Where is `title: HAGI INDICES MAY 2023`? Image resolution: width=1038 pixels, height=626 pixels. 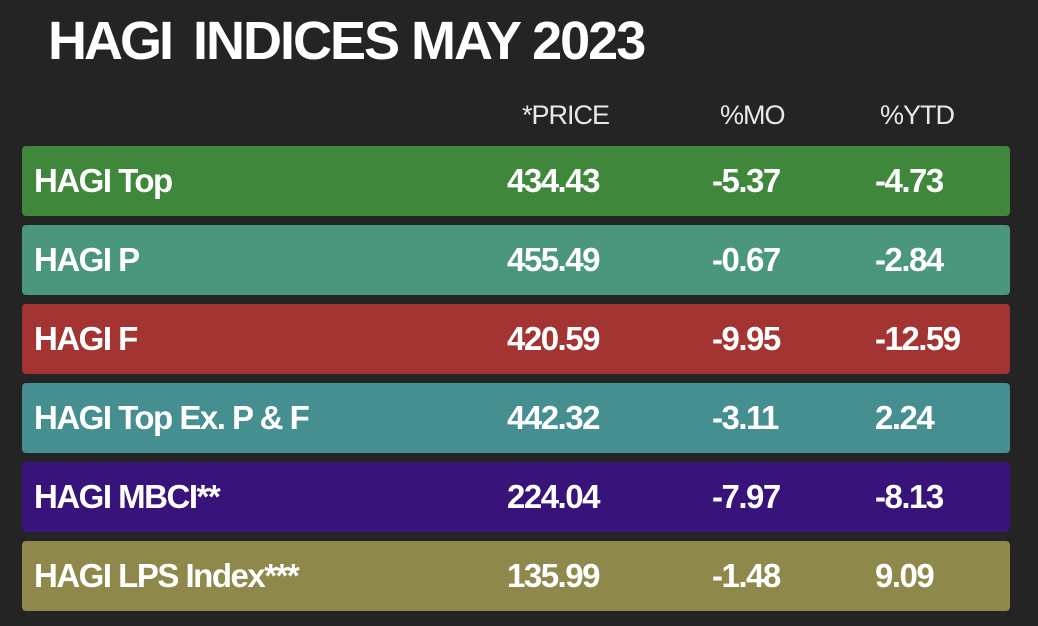
title: HAGI INDICES MAY 2023 is located at coordinates (347, 41).